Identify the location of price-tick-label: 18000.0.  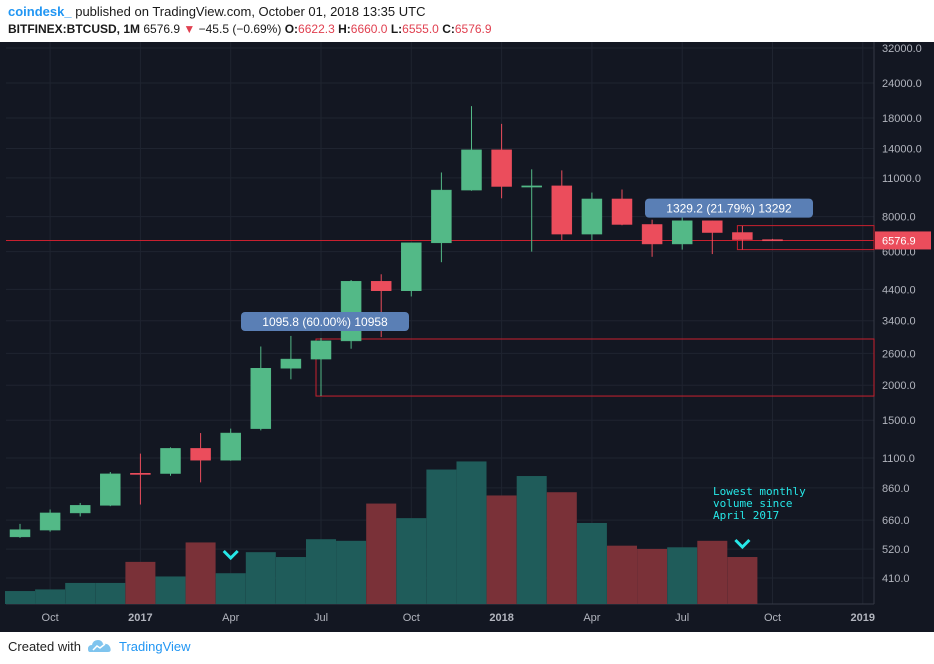
(902, 119).